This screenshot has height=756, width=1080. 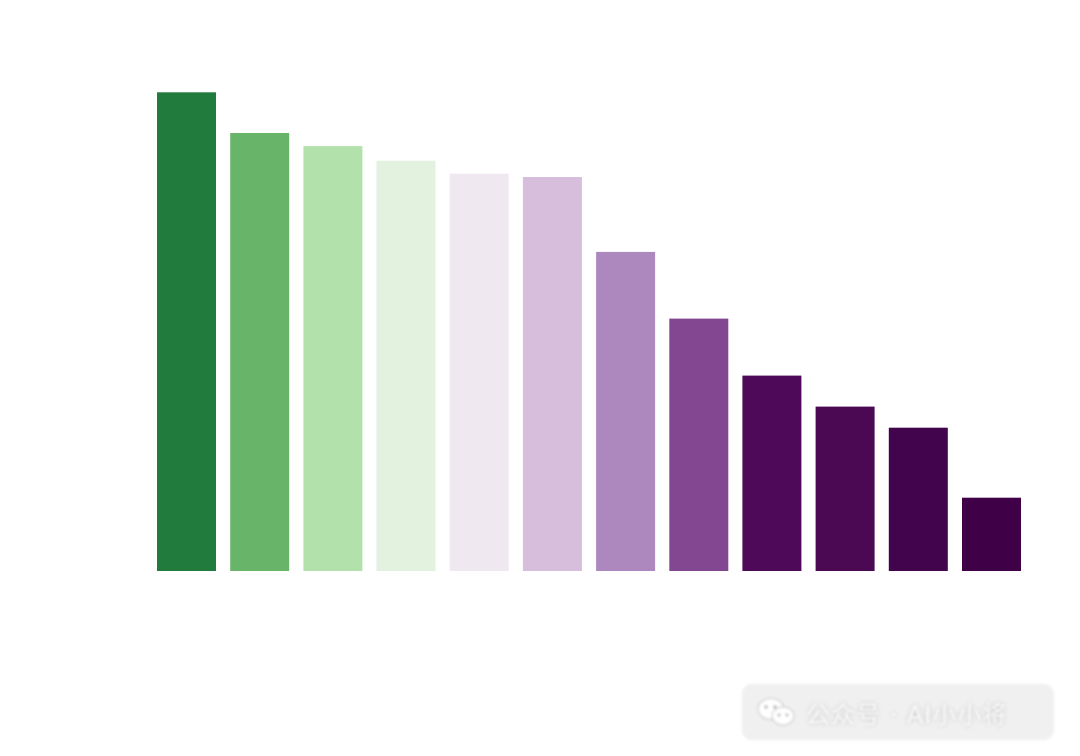 What do you see at coordinates (907, 714) in the screenshot?
I see `watermark-text: 公众号 · AI小小将` at bounding box center [907, 714].